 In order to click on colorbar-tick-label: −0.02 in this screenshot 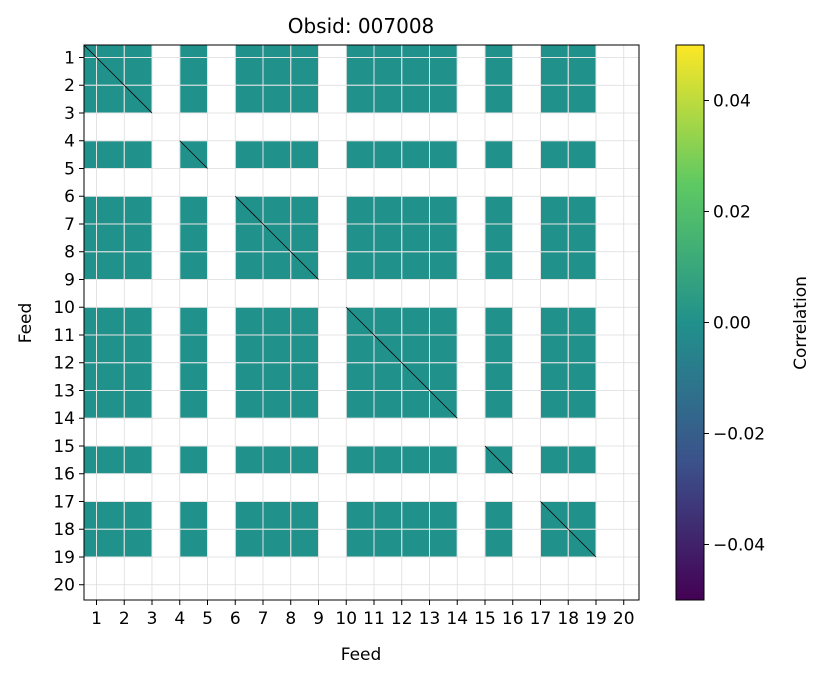, I will do `click(739, 435)`.